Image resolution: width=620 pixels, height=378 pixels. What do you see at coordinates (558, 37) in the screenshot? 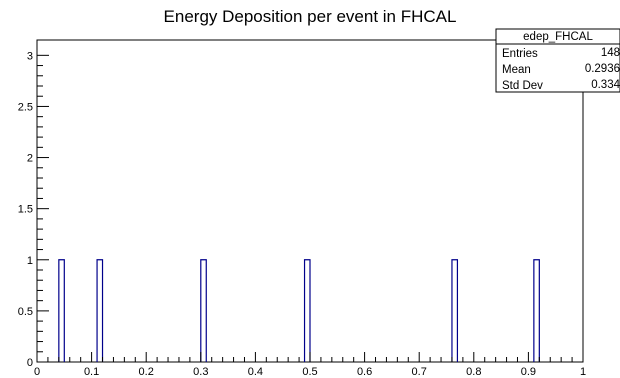
I see `stats-box-title: edep_FHCAL` at bounding box center [558, 37].